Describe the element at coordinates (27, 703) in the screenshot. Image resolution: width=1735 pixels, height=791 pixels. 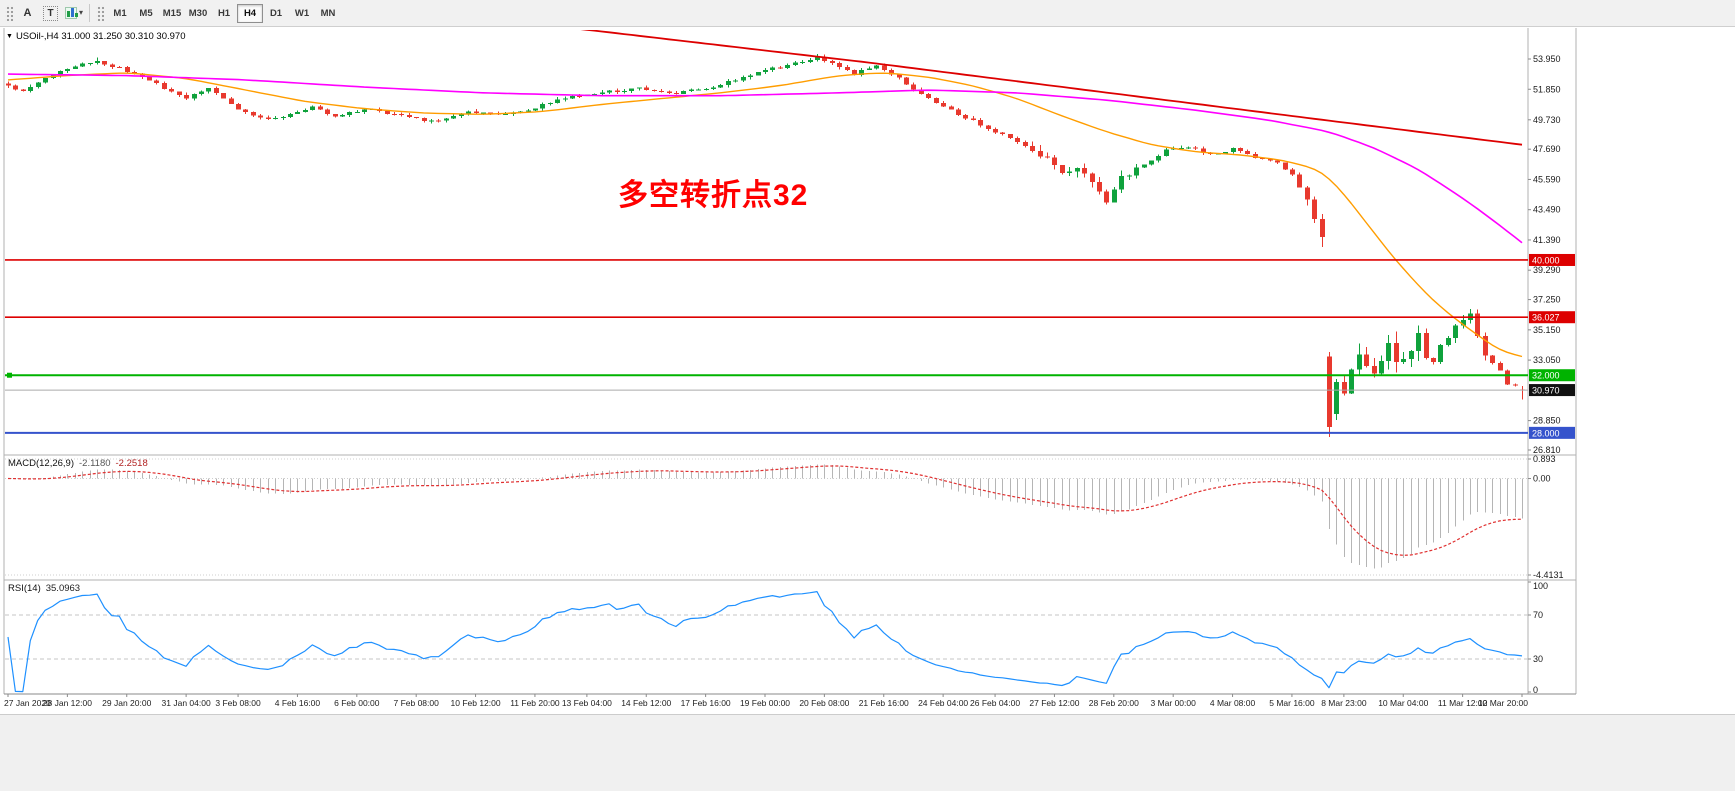
I see `time-axis-label: 27 Jan 2020` at that location.